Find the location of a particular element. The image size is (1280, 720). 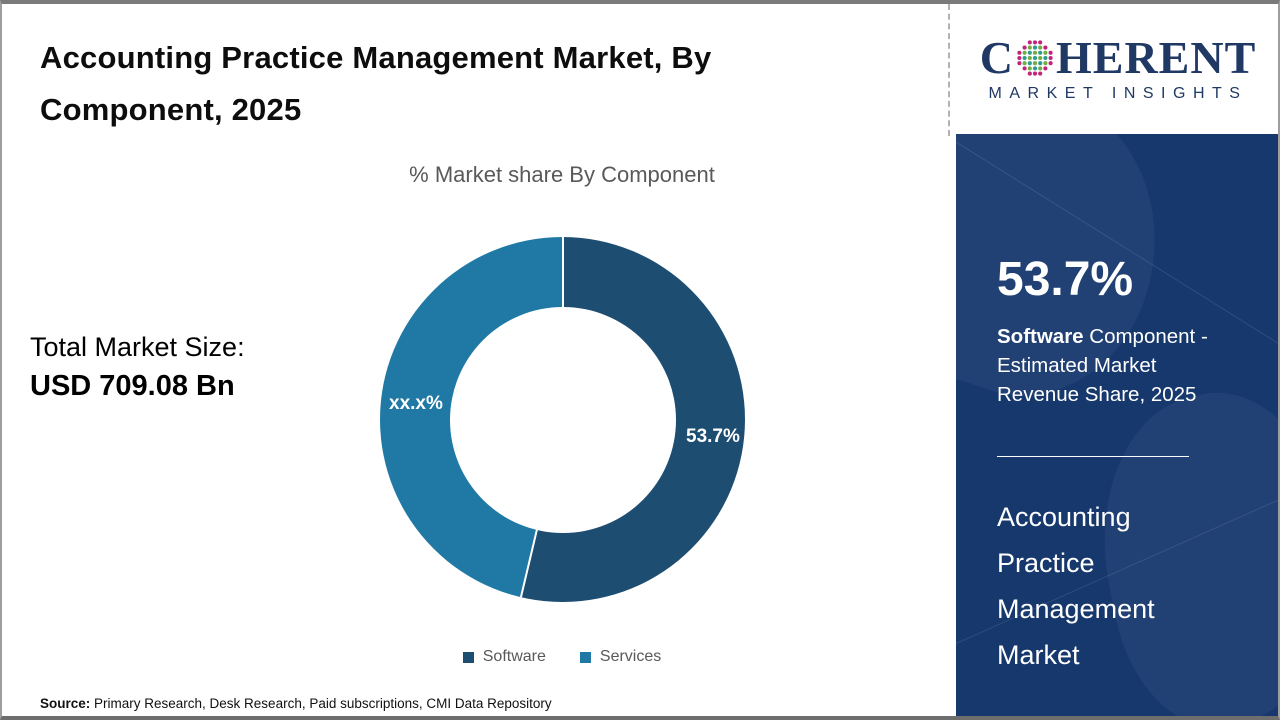

total-market-size: Total Market Size: USD 709.08 Bn is located at coordinates (137, 367).